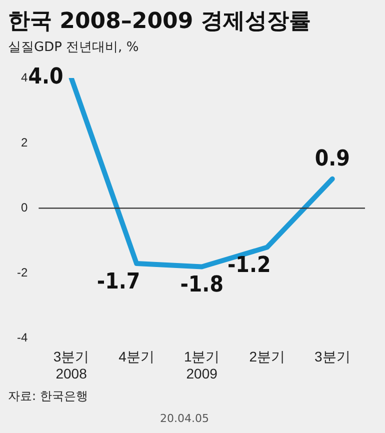 The height and width of the screenshot is (433, 385). What do you see at coordinates (136, 356) in the screenshot?
I see `x-tick-label: 4분기` at bounding box center [136, 356].